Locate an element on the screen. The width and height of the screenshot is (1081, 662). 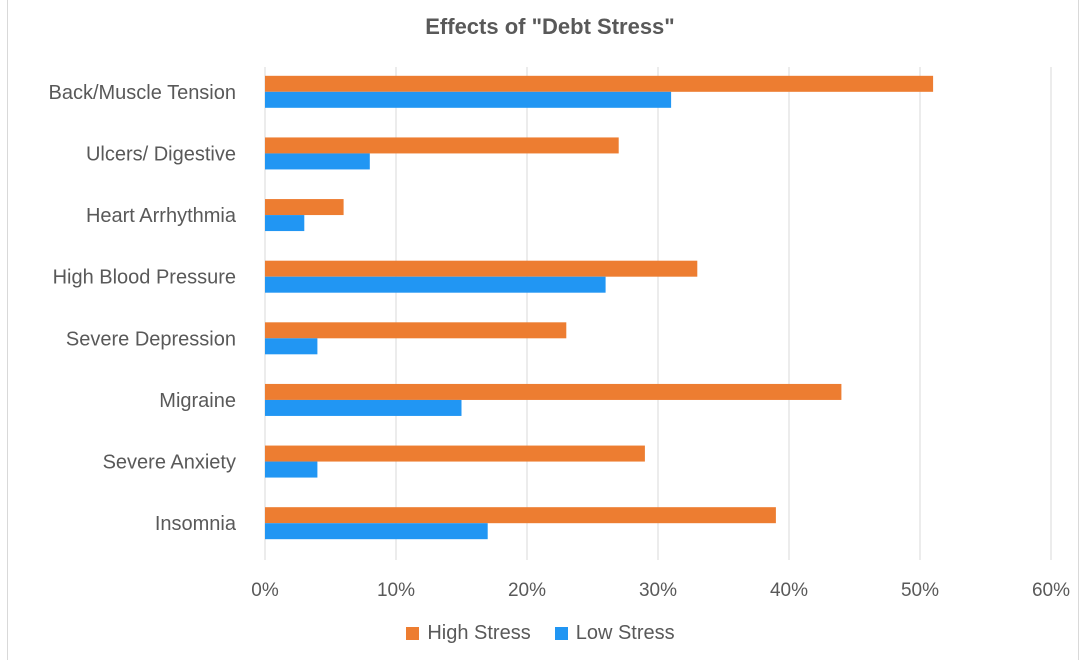
x-tick-label: 40% is located at coordinates (789, 590).